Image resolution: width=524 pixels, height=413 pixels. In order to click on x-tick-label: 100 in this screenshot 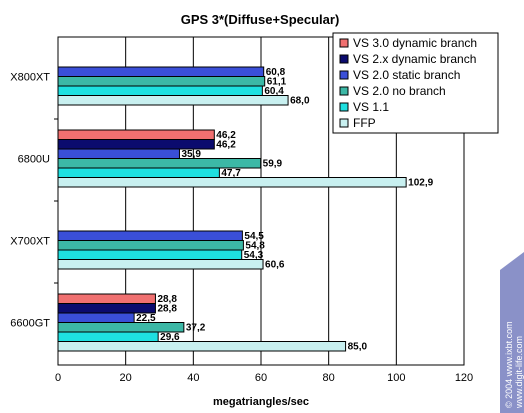, I will do `click(396, 378)`.